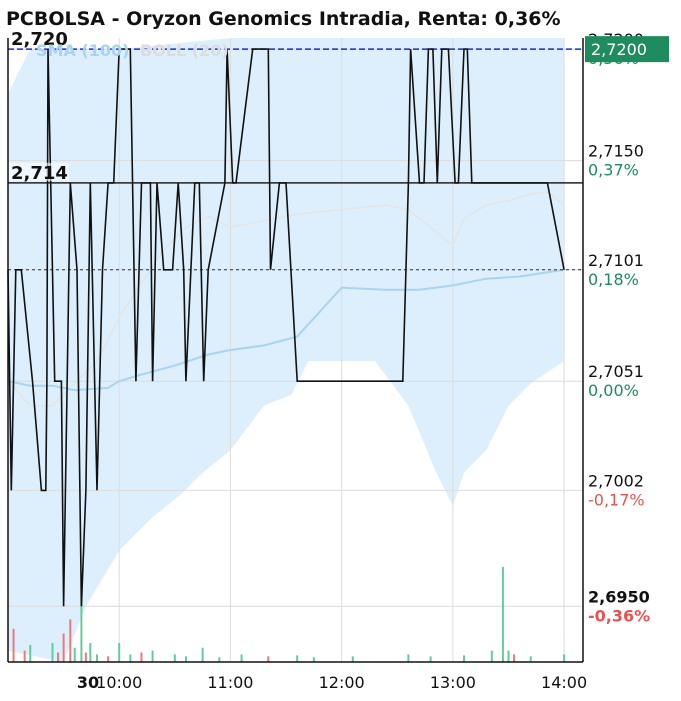 This screenshot has height=701, width=681. What do you see at coordinates (342, 682) in the screenshot?
I see `x-tick-label: 12:00` at bounding box center [342, 682].